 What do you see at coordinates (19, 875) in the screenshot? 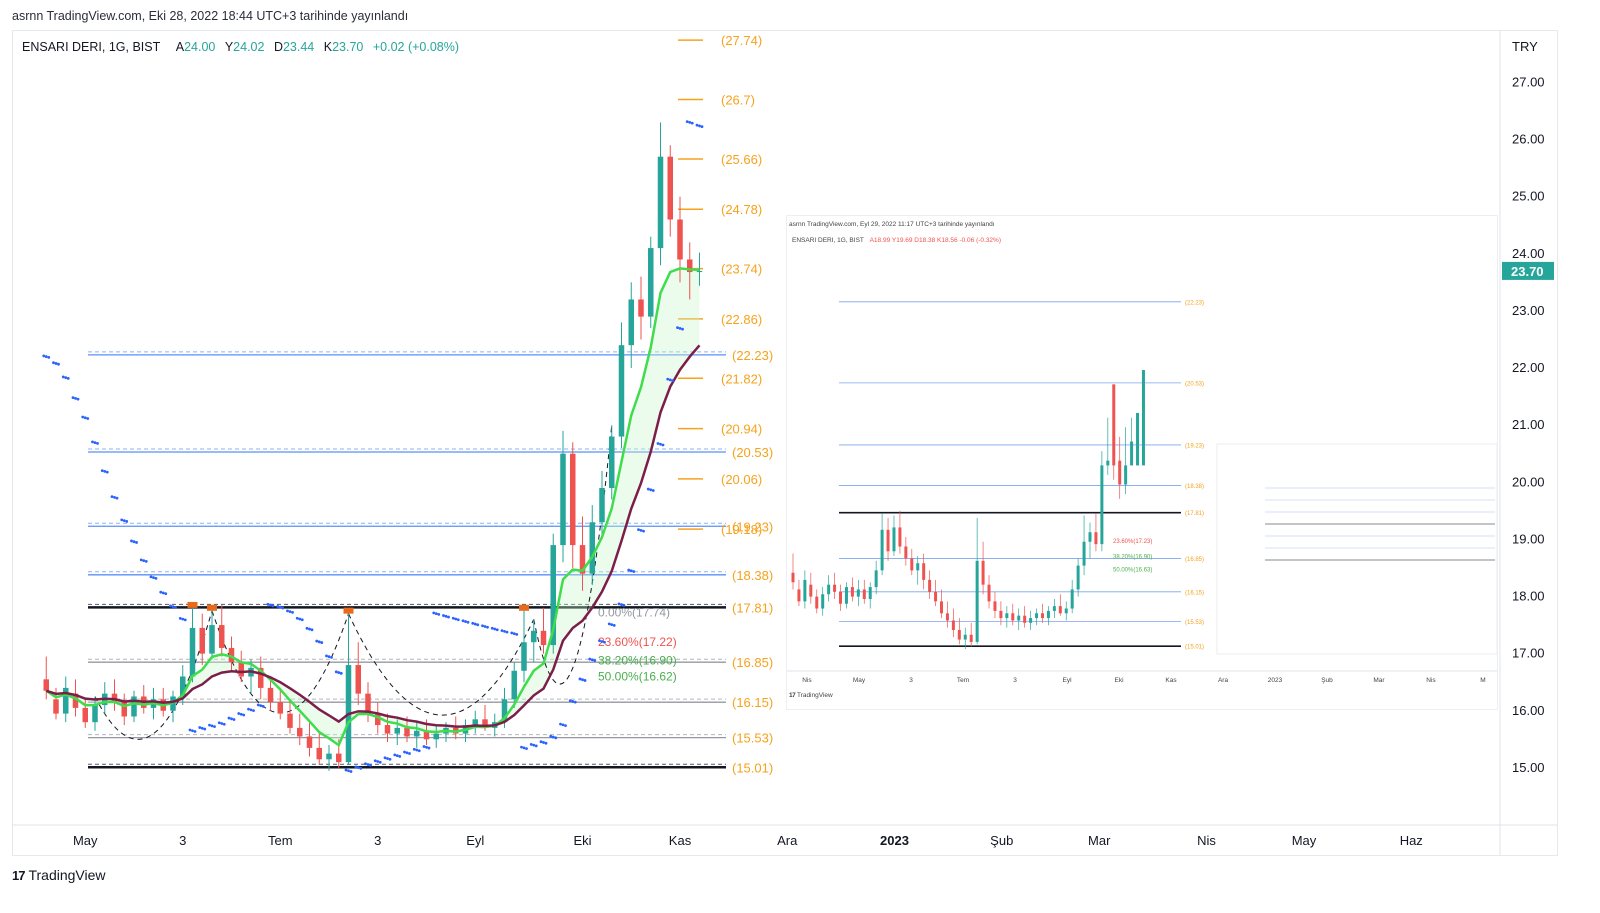
I see `tradingview-logo-icon: 17` at bounding box center [19, 875].